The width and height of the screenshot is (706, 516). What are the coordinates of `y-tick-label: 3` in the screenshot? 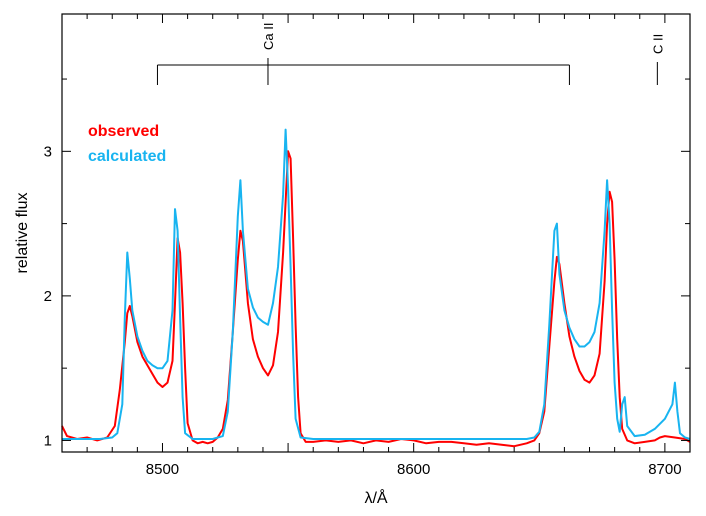 It's located at (48, 151).